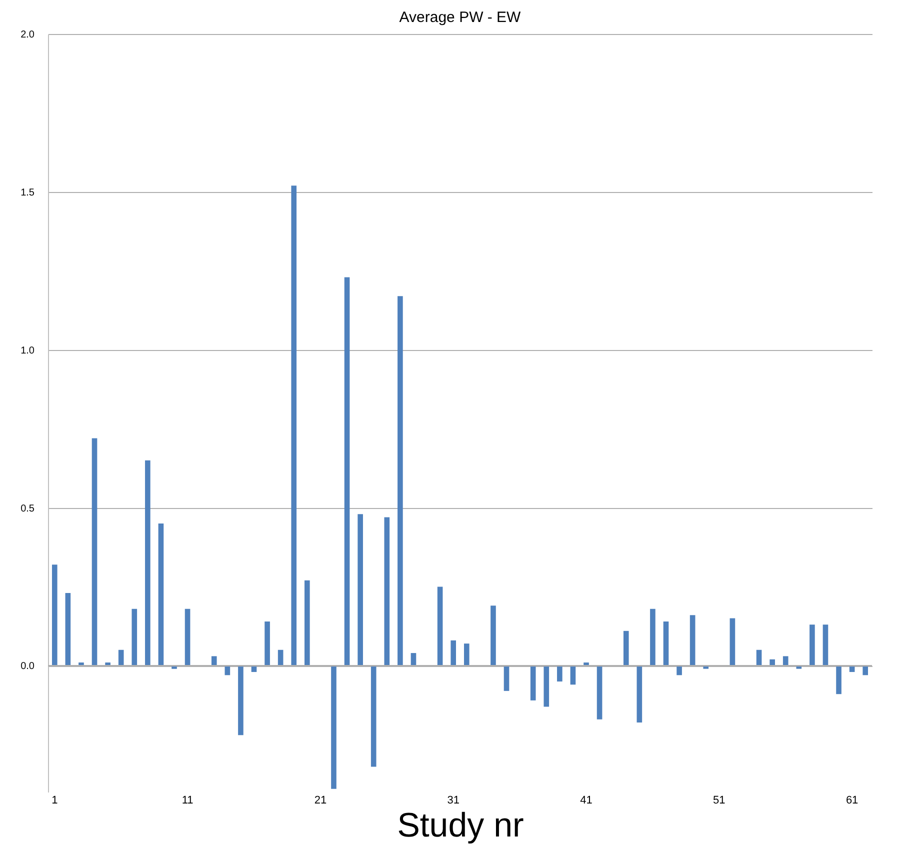  What do you see at coordinates (852, 800) in the screenshot?
I see `x-tick-label: 61` at bounding box center [852, 800].